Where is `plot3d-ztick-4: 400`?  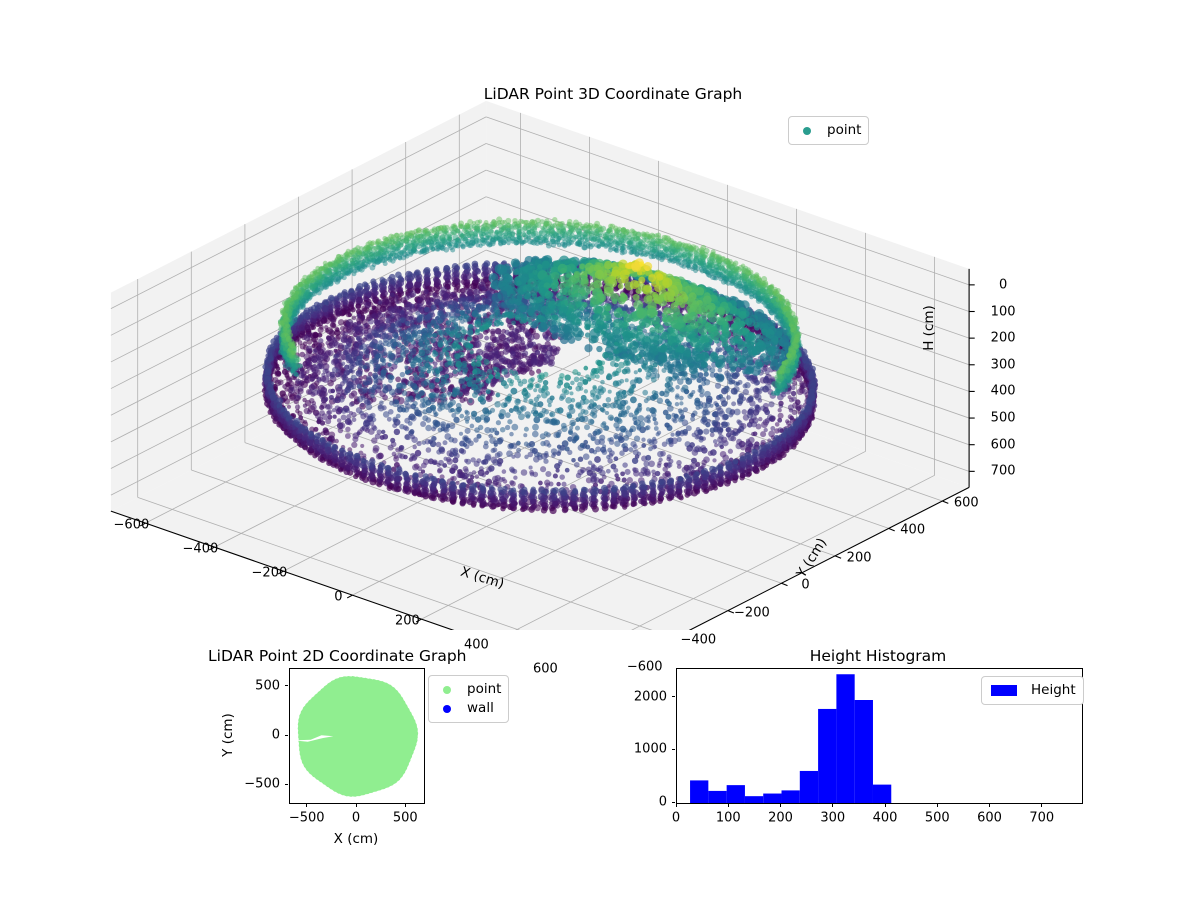
plot3d-ztick-4: 400 is located at coordinates (1003, 391).